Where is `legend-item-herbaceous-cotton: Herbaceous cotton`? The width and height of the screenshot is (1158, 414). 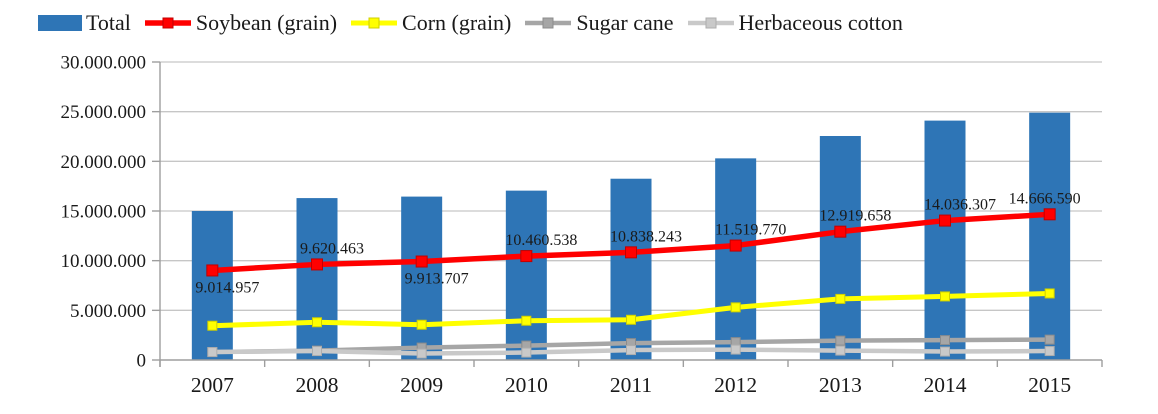
legend-item-herbaceous-cotton: Herbaceous cotton is located at coordinates (795, 23).